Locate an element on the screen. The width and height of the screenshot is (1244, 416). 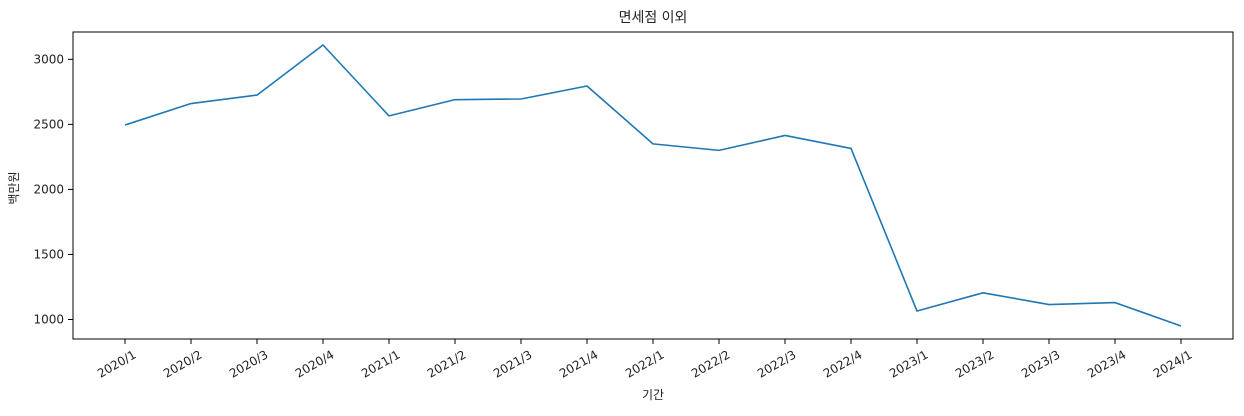
y-axis: 1000 1500 2000 2500 3000 is located at coordinates (53, 189).